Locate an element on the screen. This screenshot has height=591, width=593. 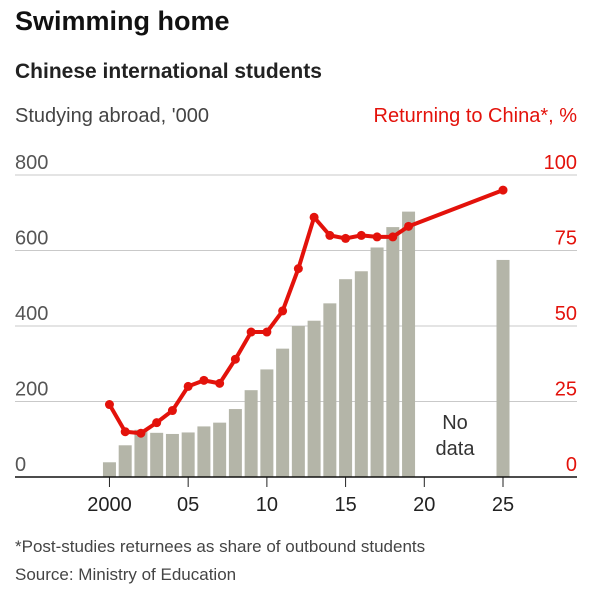
y2-axis-label: Returning to China*, % is located at coordinates (476, 116).